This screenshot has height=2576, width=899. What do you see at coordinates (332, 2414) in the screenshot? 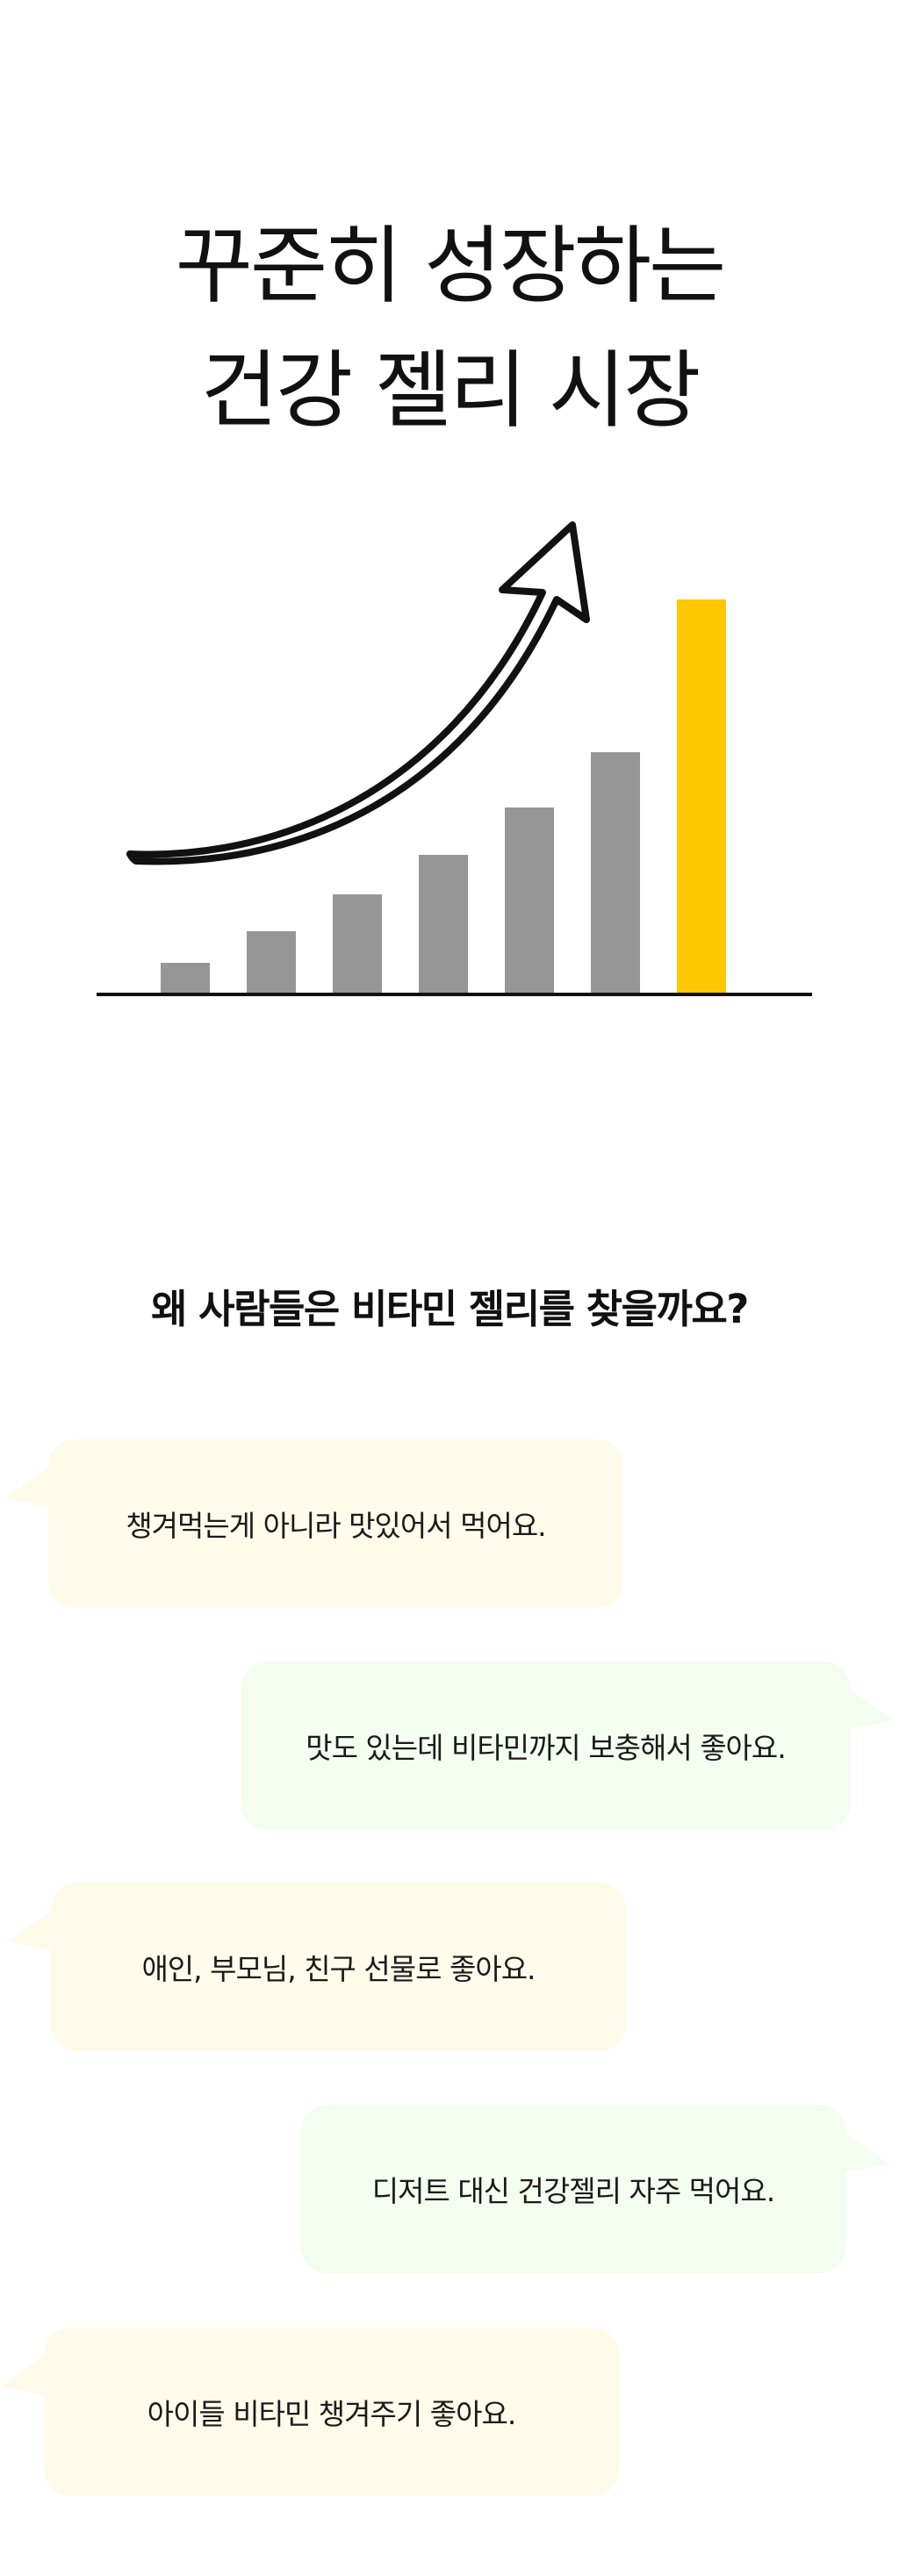
I see `testimonial-text: 아이들 비타민 챙겨주기 좋아요.` at bounding box center [332, 2414].